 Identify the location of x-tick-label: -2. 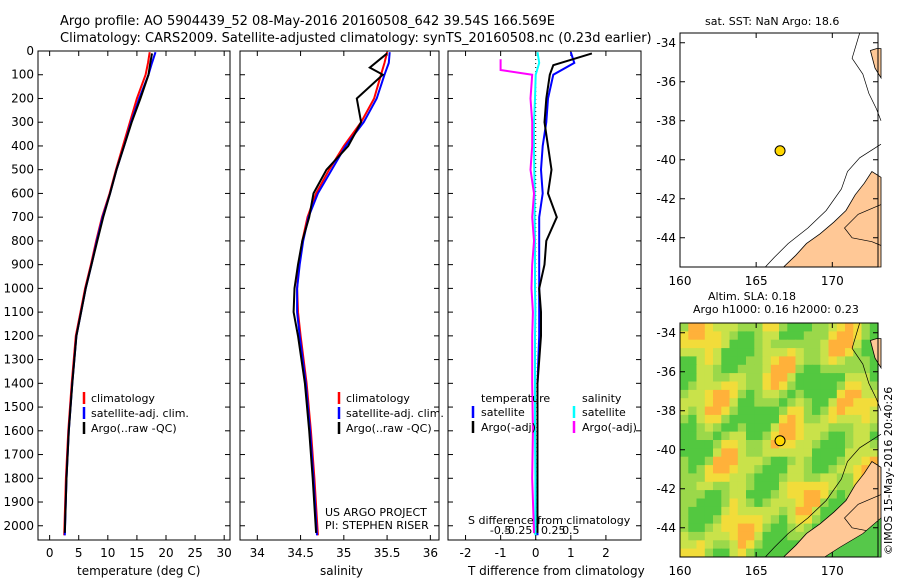
(466, 553).